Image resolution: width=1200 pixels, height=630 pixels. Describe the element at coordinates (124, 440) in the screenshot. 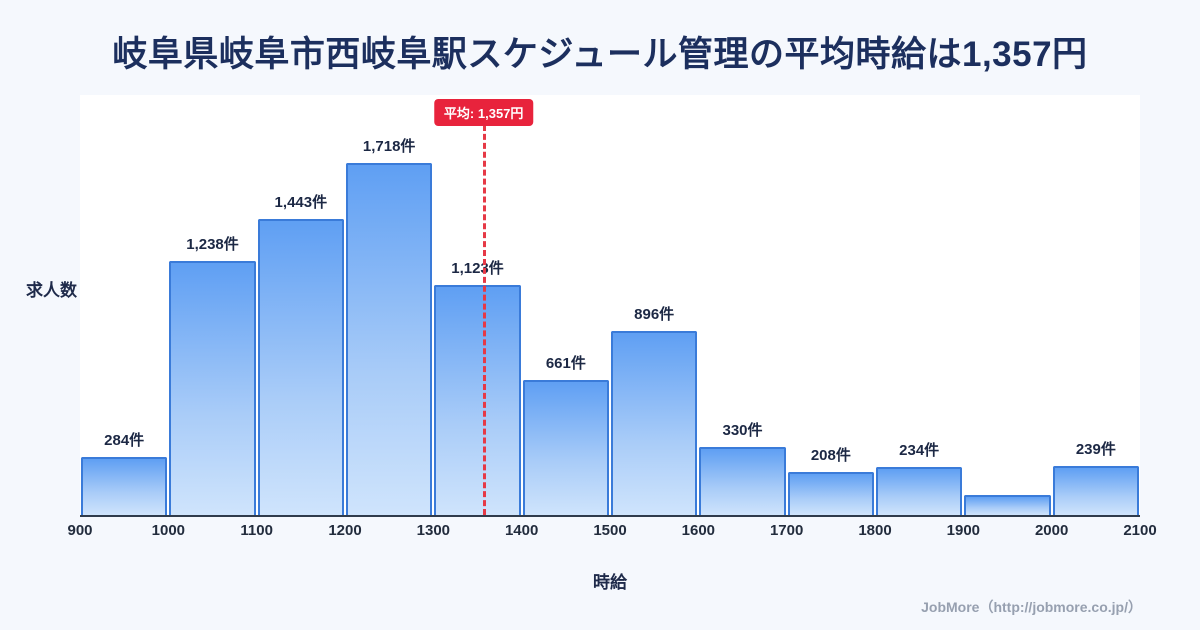

I see `bar-value-label: 284件` at that location.